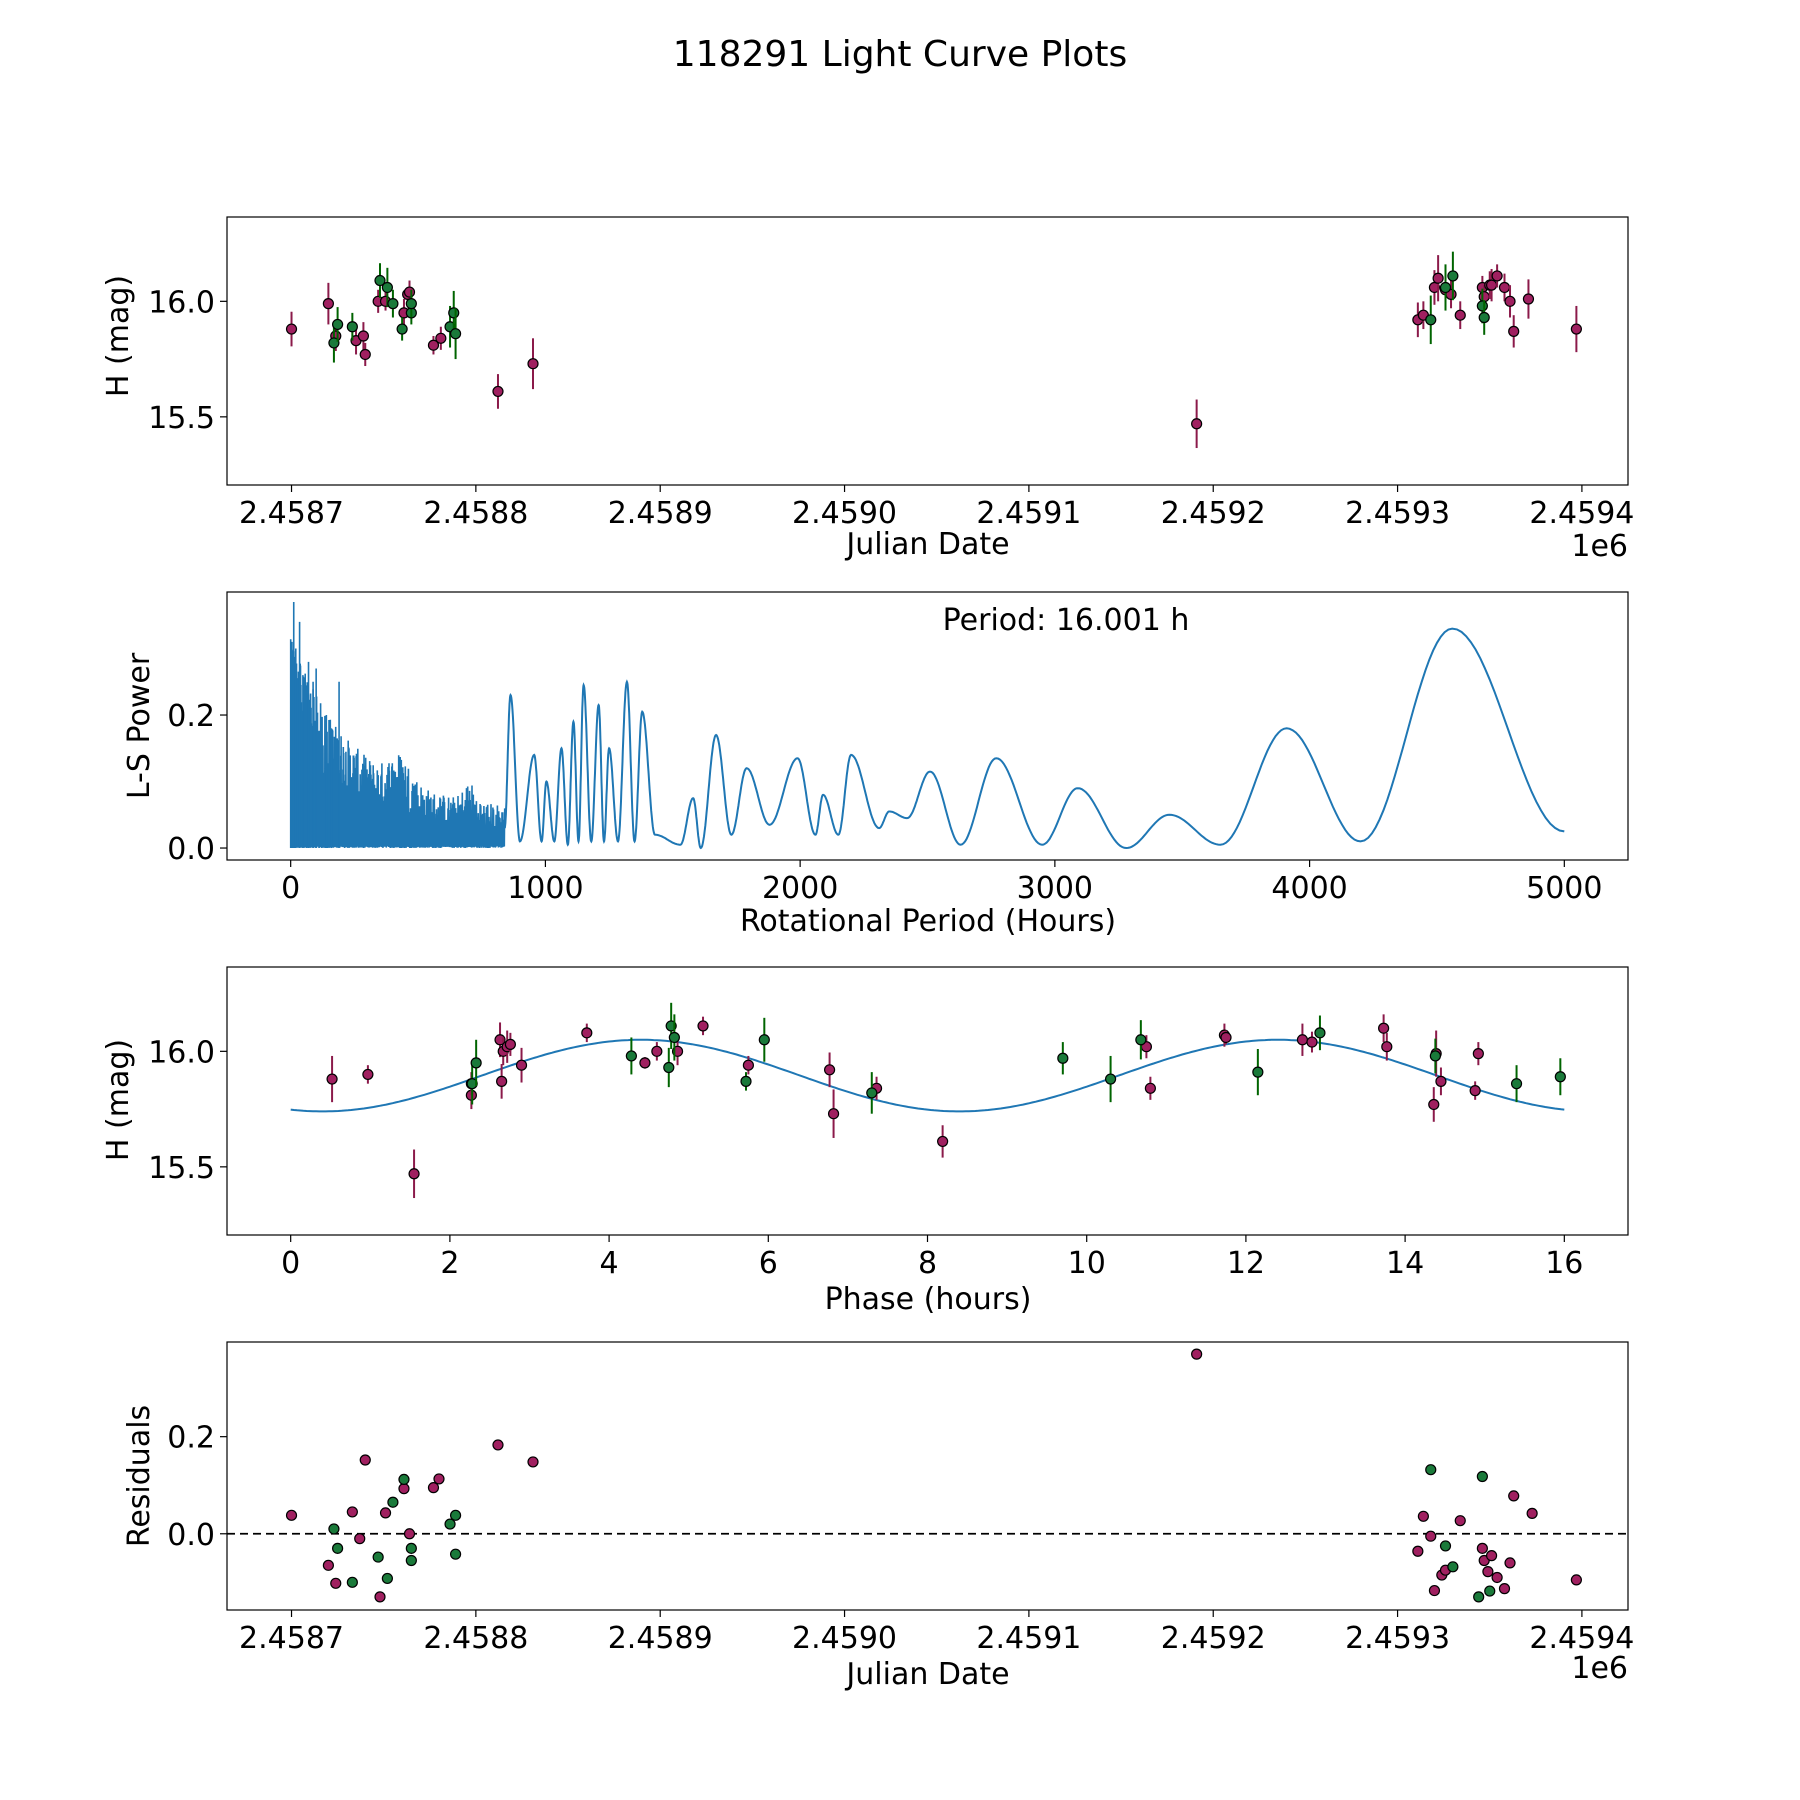 The height and width of the screenshot is (1800, 1800). What do you see at coordinates (181, 1168) in the screenshot?
I see `phased-curve-ytick-label: 15.5` at bounding box center [181, 1168].